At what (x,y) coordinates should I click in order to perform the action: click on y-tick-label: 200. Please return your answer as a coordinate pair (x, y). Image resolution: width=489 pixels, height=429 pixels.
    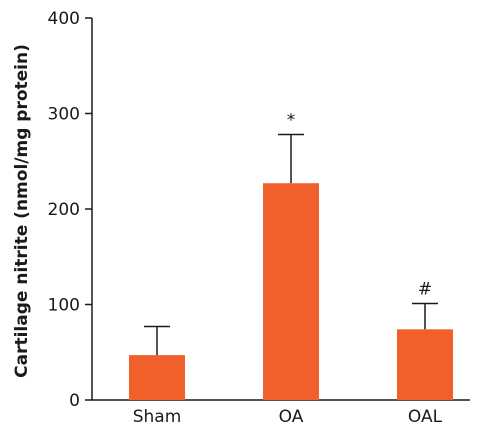
    Looking at the image, I should click on (64, 210).